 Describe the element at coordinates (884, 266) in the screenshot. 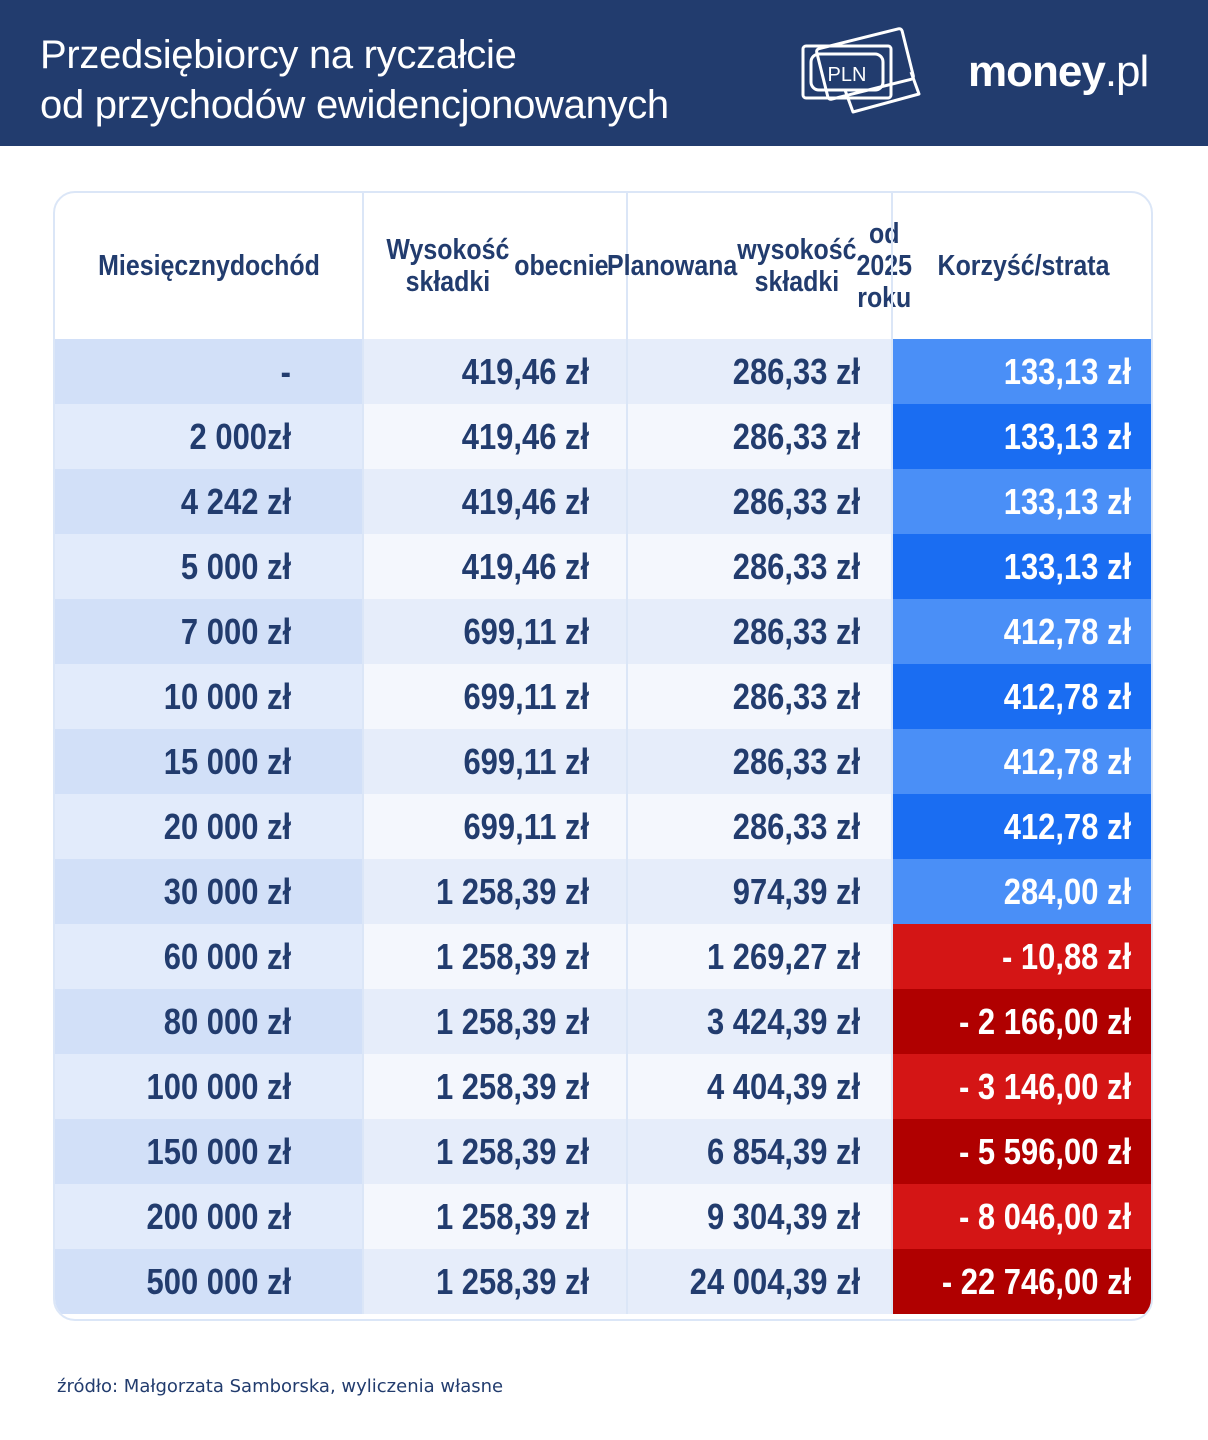

I see `header-line: od 2025 roku` at that location.